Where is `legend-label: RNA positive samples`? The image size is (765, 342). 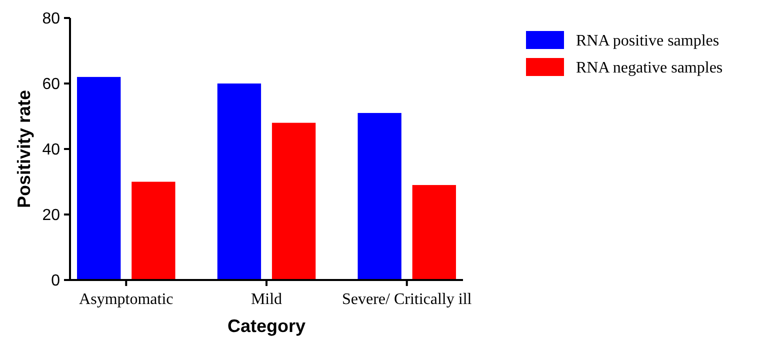
legend-label: RNA positive samples is located at coordinates (648, 41).